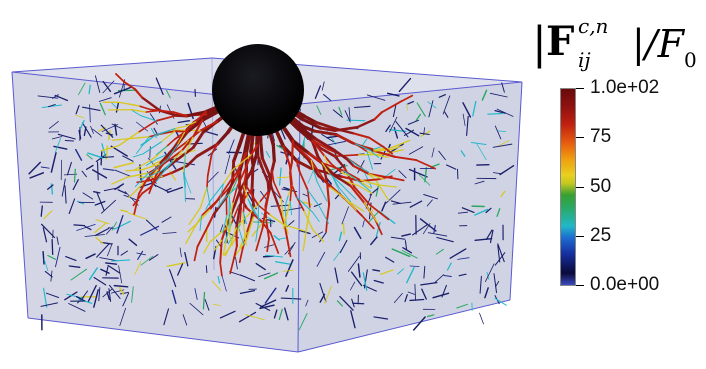 The height and width of the screenshot is (369, 706). I want to click on colorbar-tick-label: 50, so click(601, 186).